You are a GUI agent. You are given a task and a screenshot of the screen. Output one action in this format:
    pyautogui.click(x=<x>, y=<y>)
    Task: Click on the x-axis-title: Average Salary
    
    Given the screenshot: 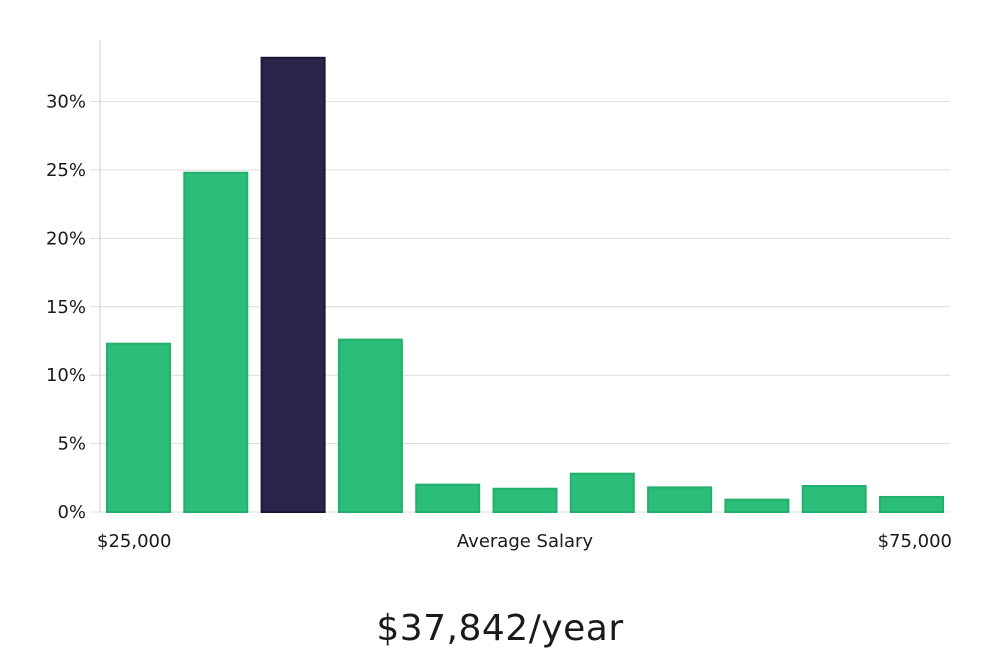 What is the action you would take?
    pyautogui.click(x=525, y=541)
    